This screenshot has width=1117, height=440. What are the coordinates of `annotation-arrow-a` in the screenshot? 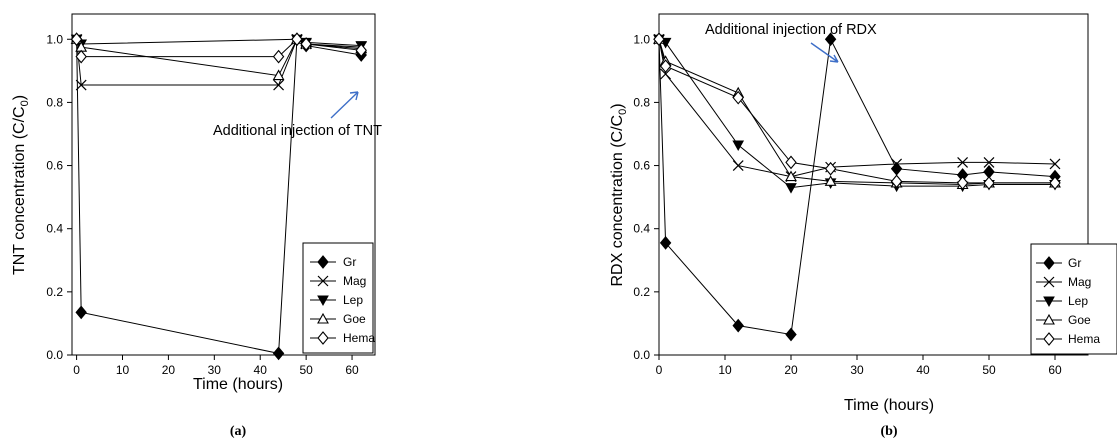 It's located at (344, 105).